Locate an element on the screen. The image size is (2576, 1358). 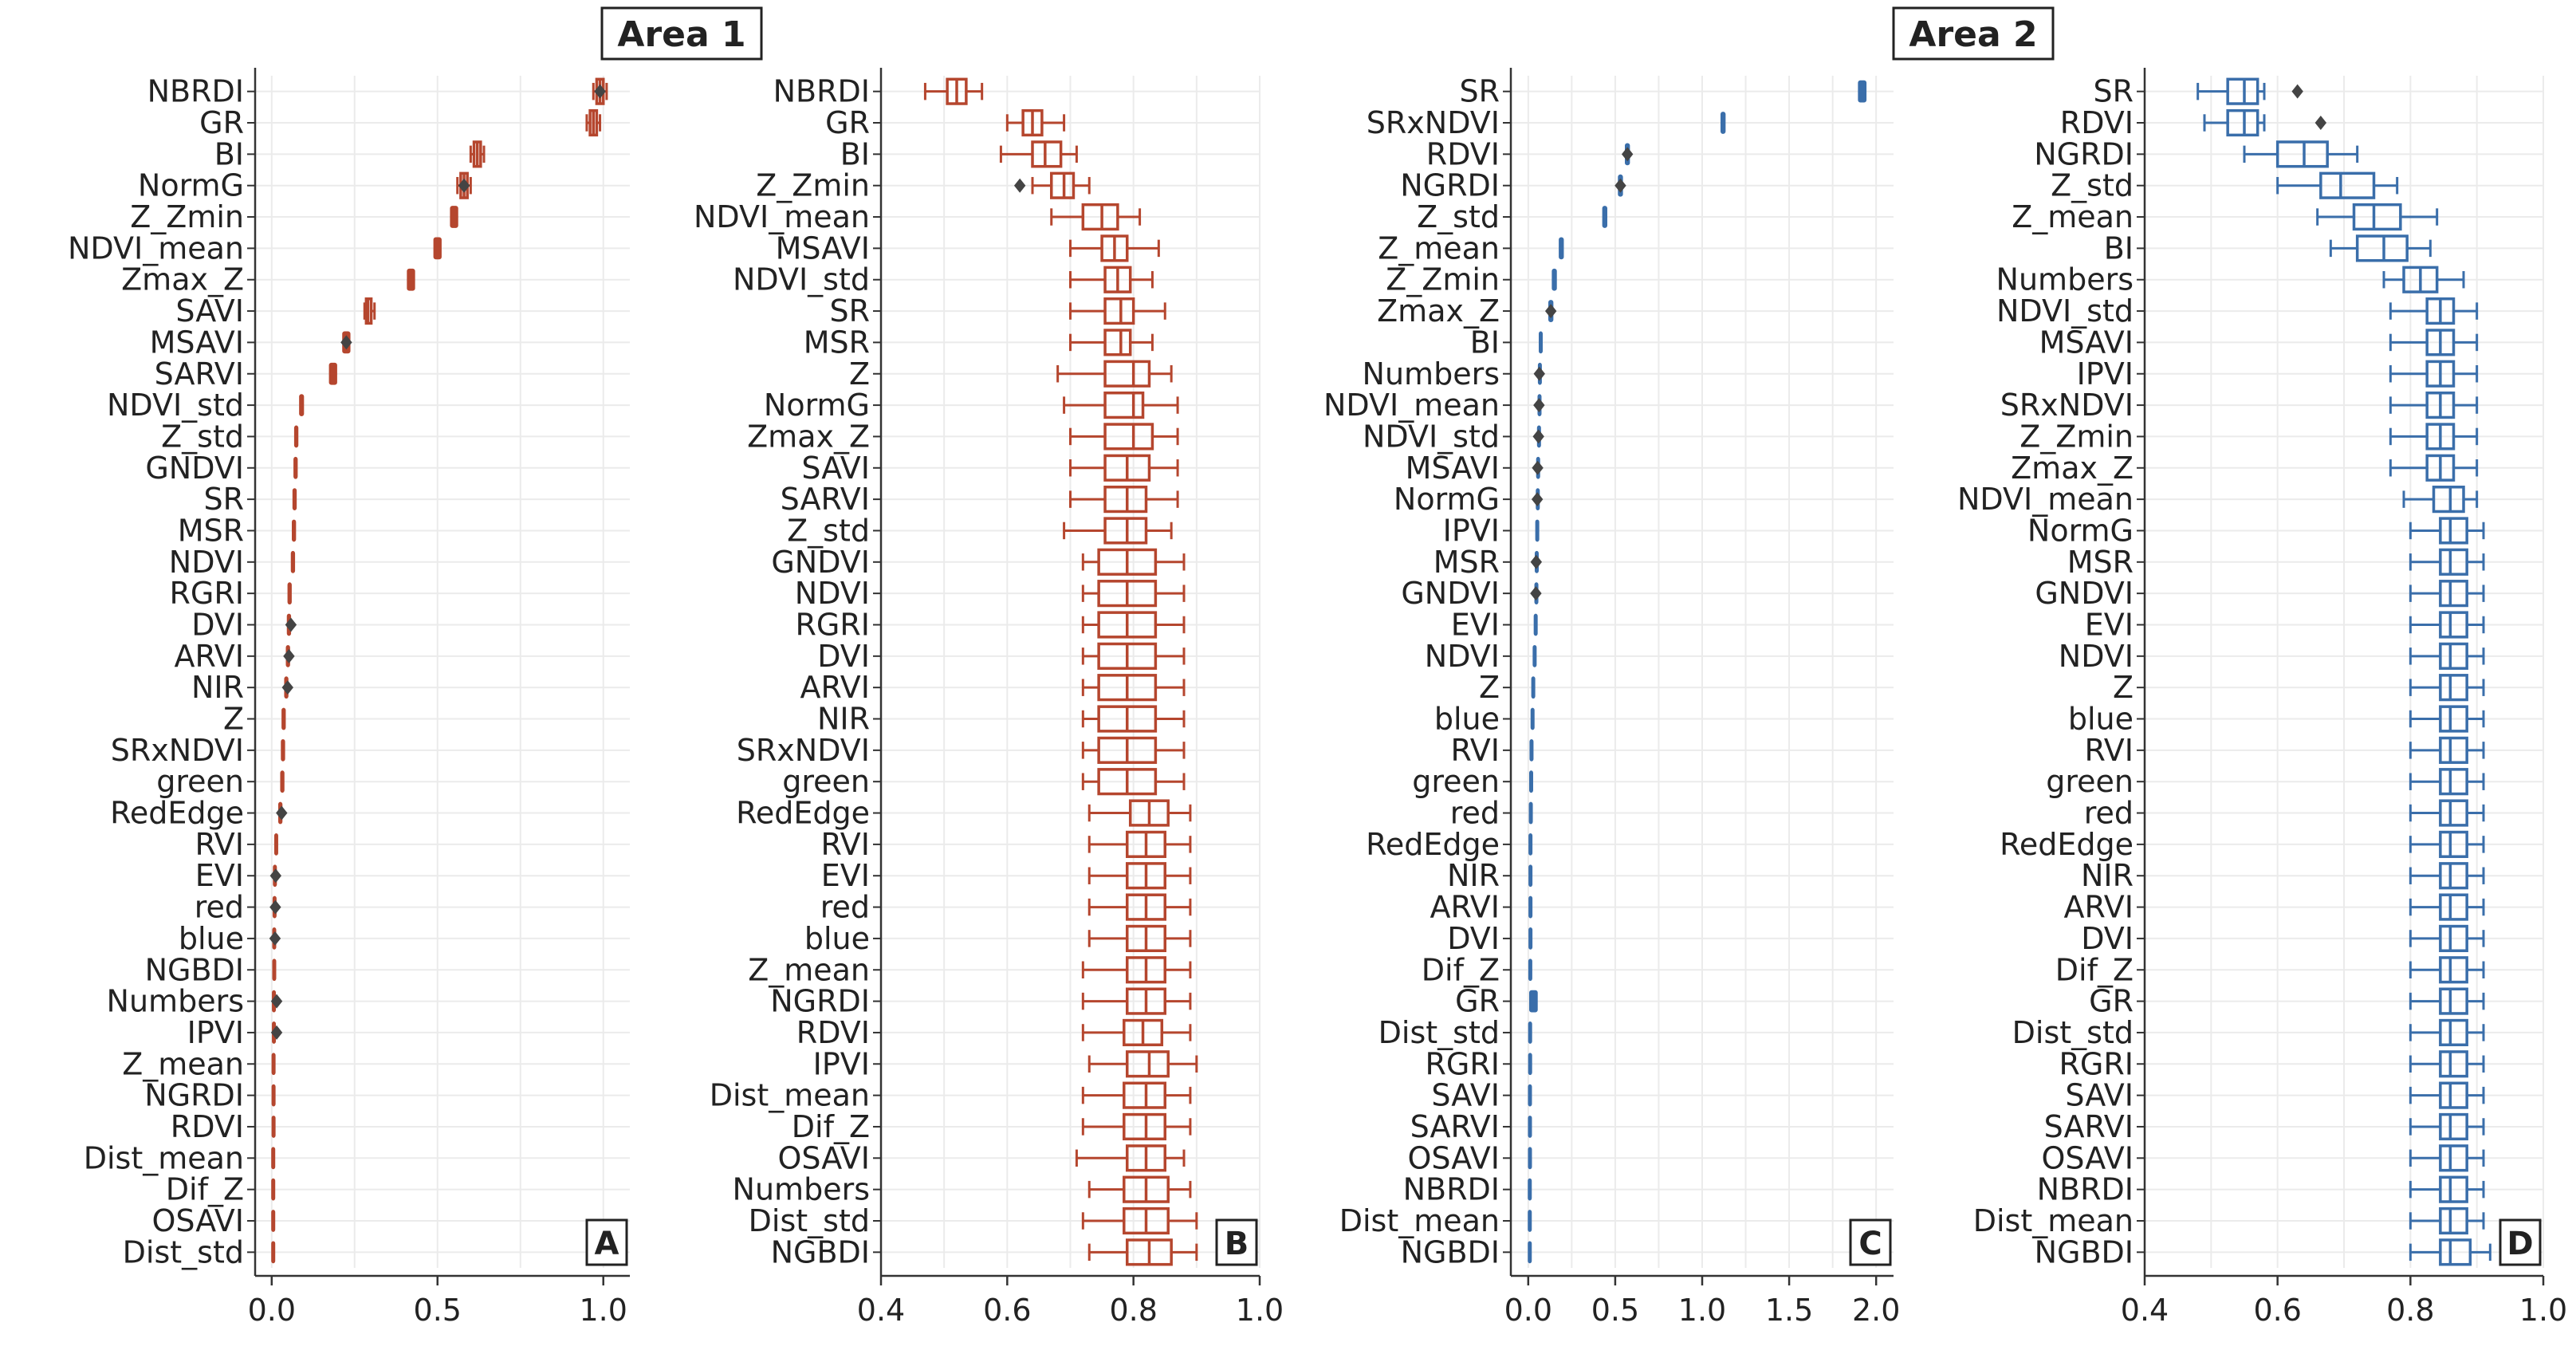
box-Dist_mean is located at coordinates (273, 1158).